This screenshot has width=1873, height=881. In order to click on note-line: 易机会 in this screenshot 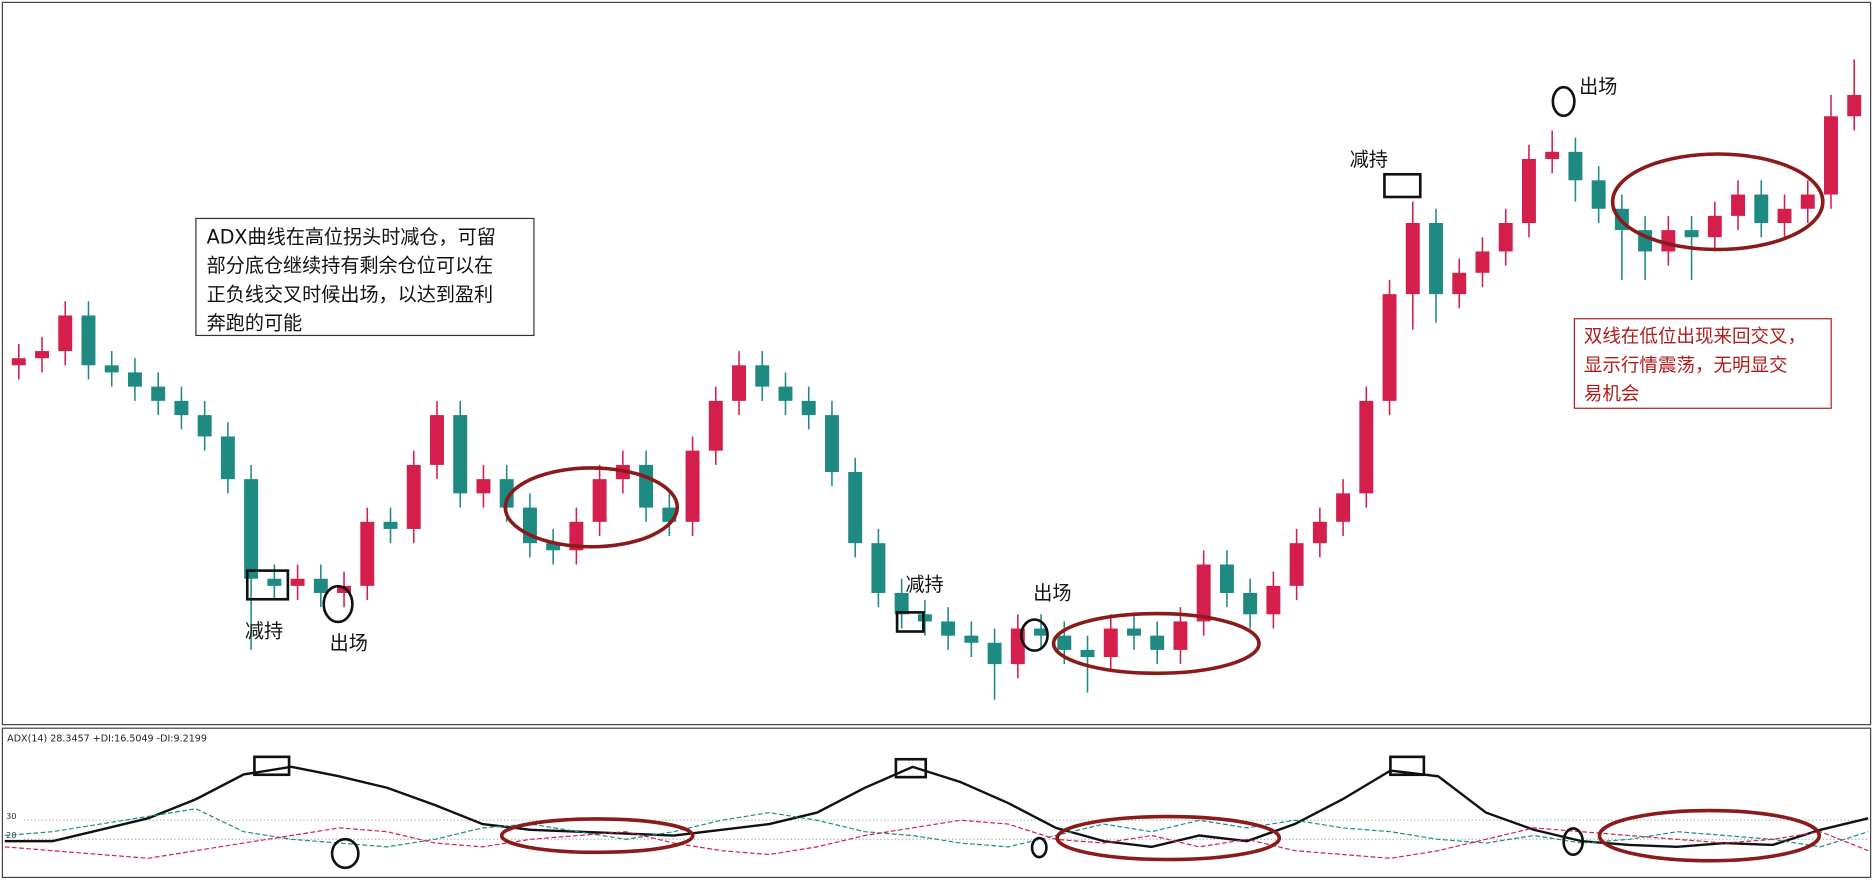, I will do `click(1612, 394)`.